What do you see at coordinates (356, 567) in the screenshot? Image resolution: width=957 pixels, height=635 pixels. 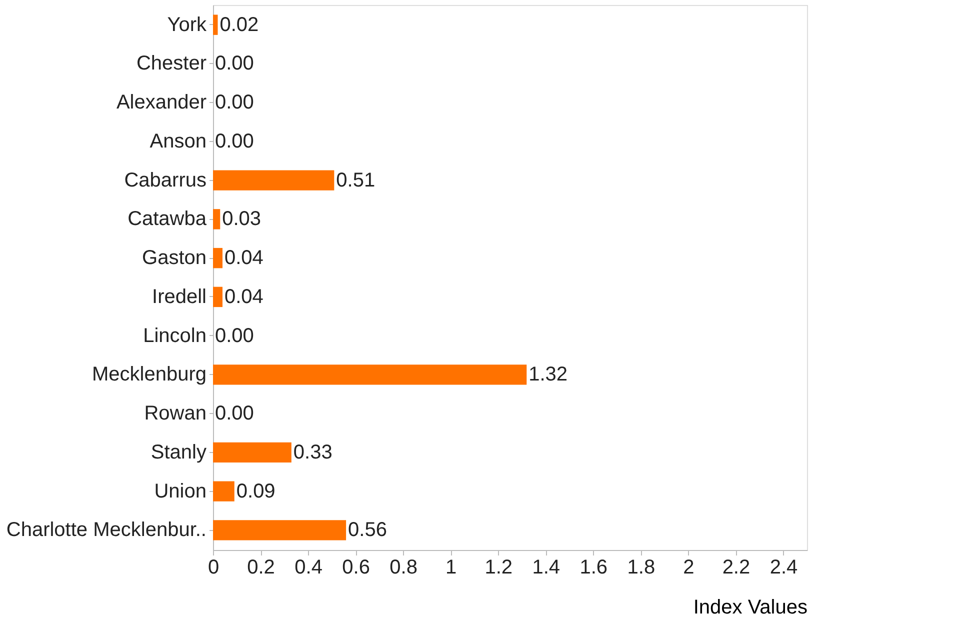 I see `x-tick-label: 0.6` at bounding box center [356, 567].